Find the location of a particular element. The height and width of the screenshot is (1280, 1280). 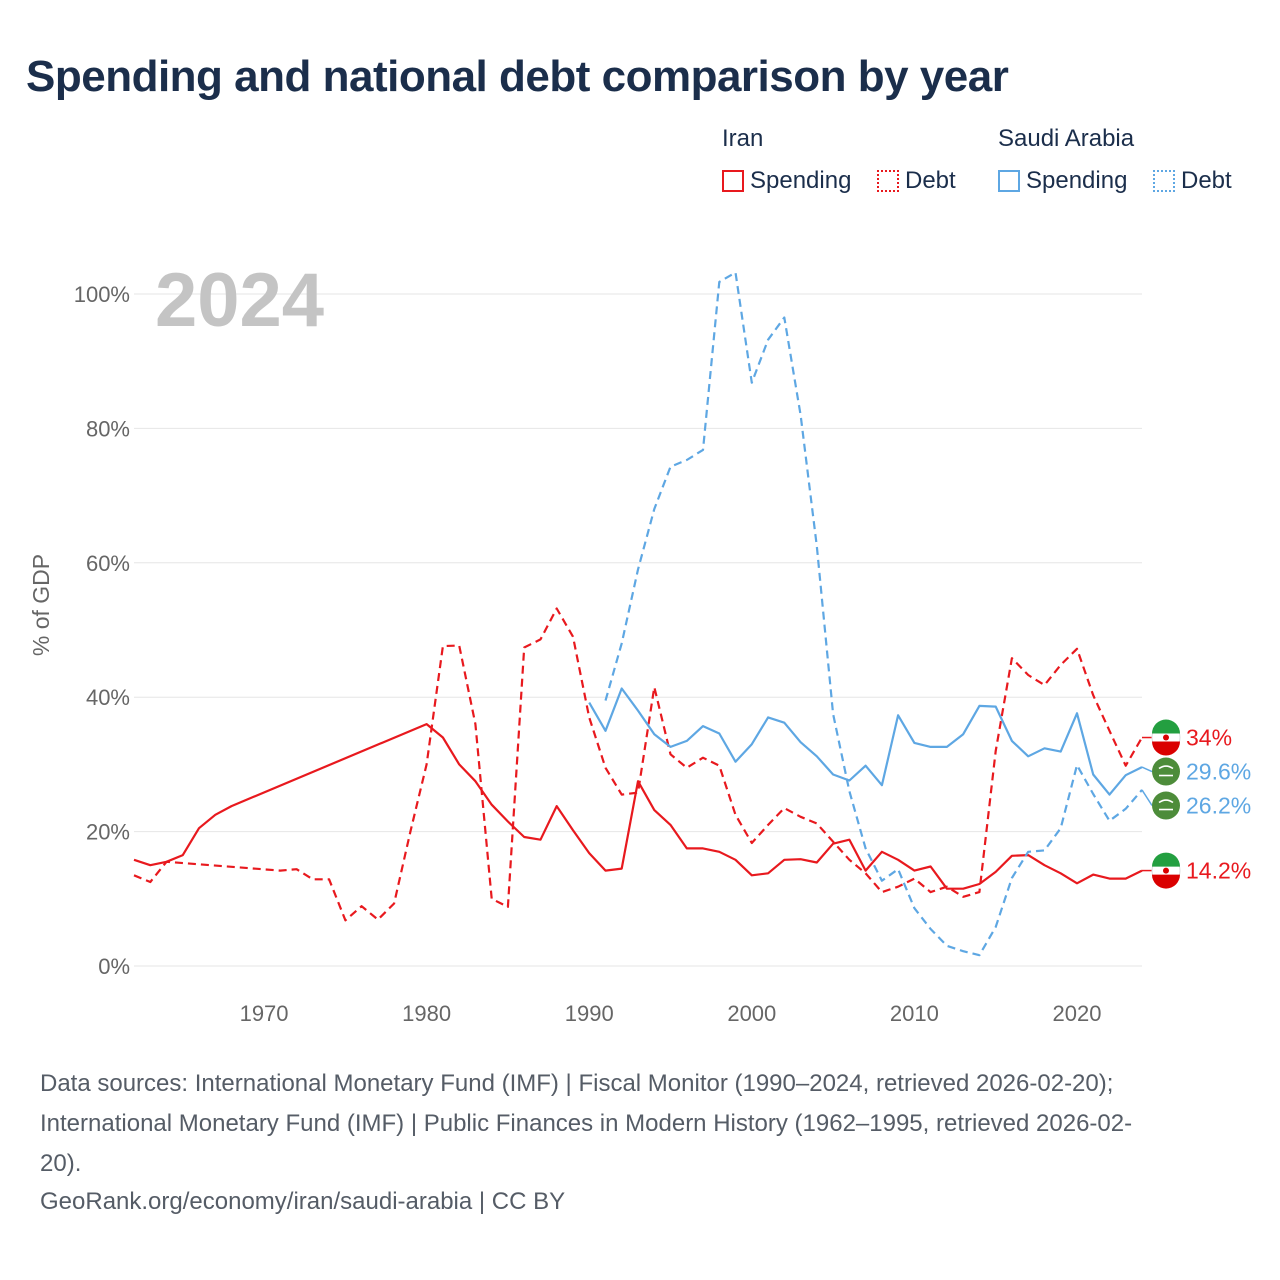

x-tick-label: 2000 is located at coordinates (751, 1013).